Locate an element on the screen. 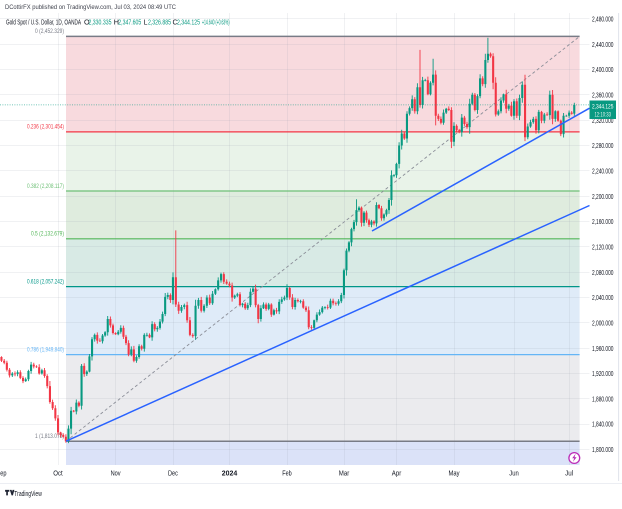  svg-text: May is located at coordinates (454, 474).